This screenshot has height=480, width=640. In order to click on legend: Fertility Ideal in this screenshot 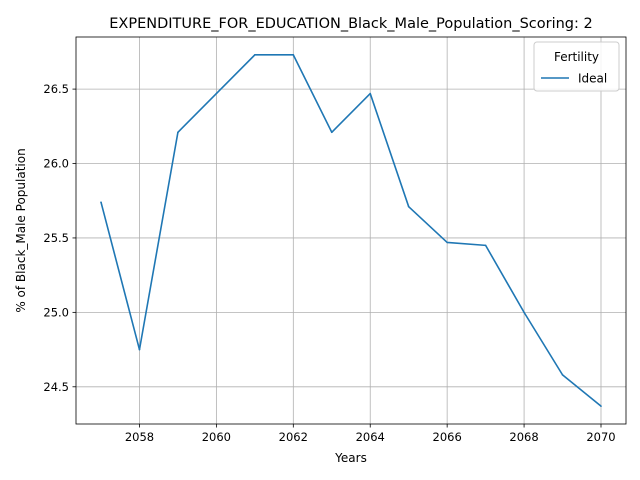, I will do `click(576, 66)`.